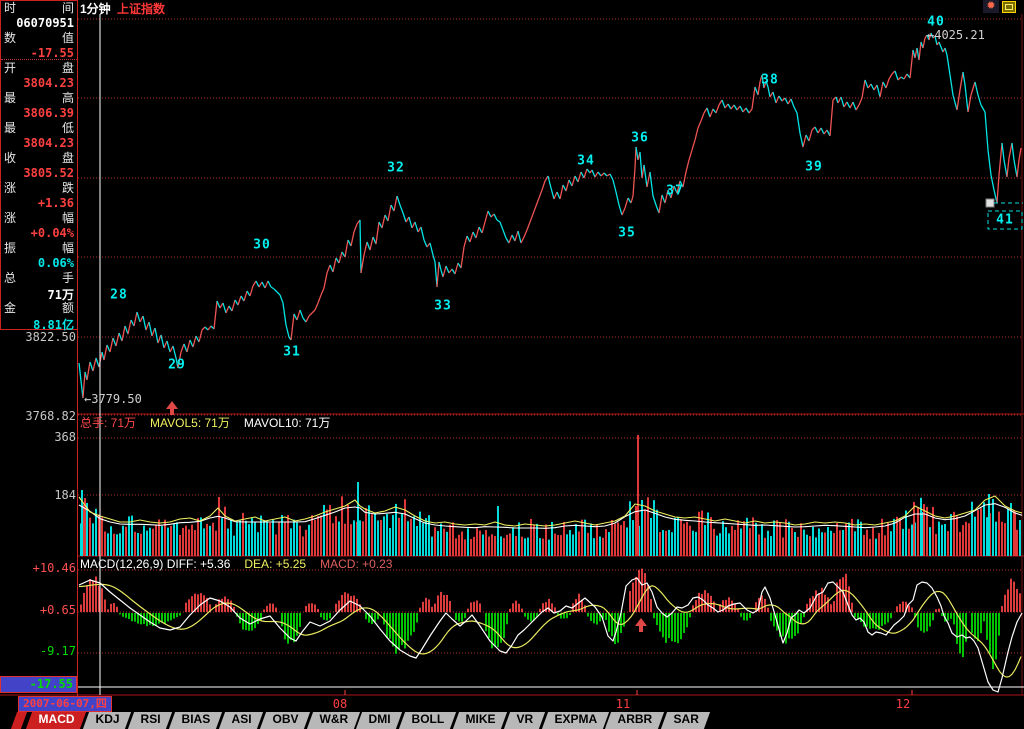 The width and height of the screenshot is (1024, 729). I want to click on wave-label-33: 33, so click(443, 306).